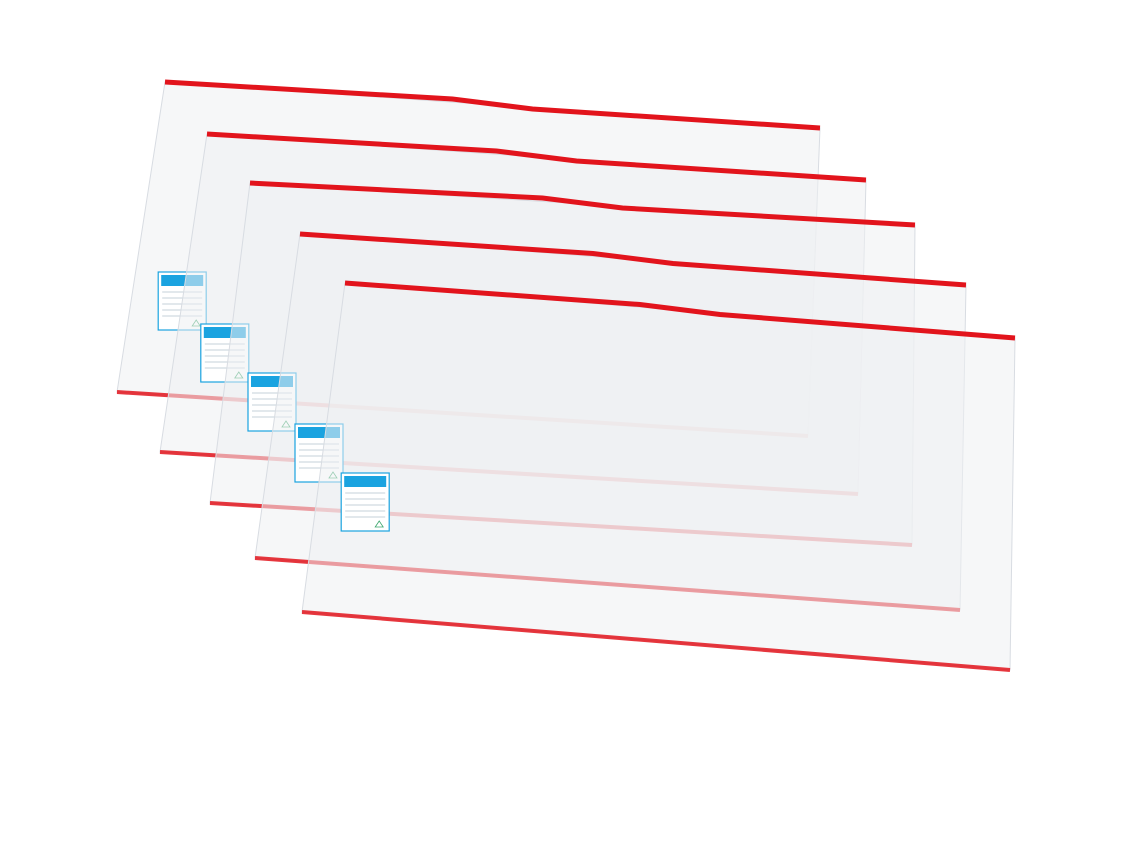 Image resolution: width=1134 pixels, height=850 pixels. Describe the element at coordinates (656, 641) in the screenshot. I see `bottom-edge-tape` at that location.